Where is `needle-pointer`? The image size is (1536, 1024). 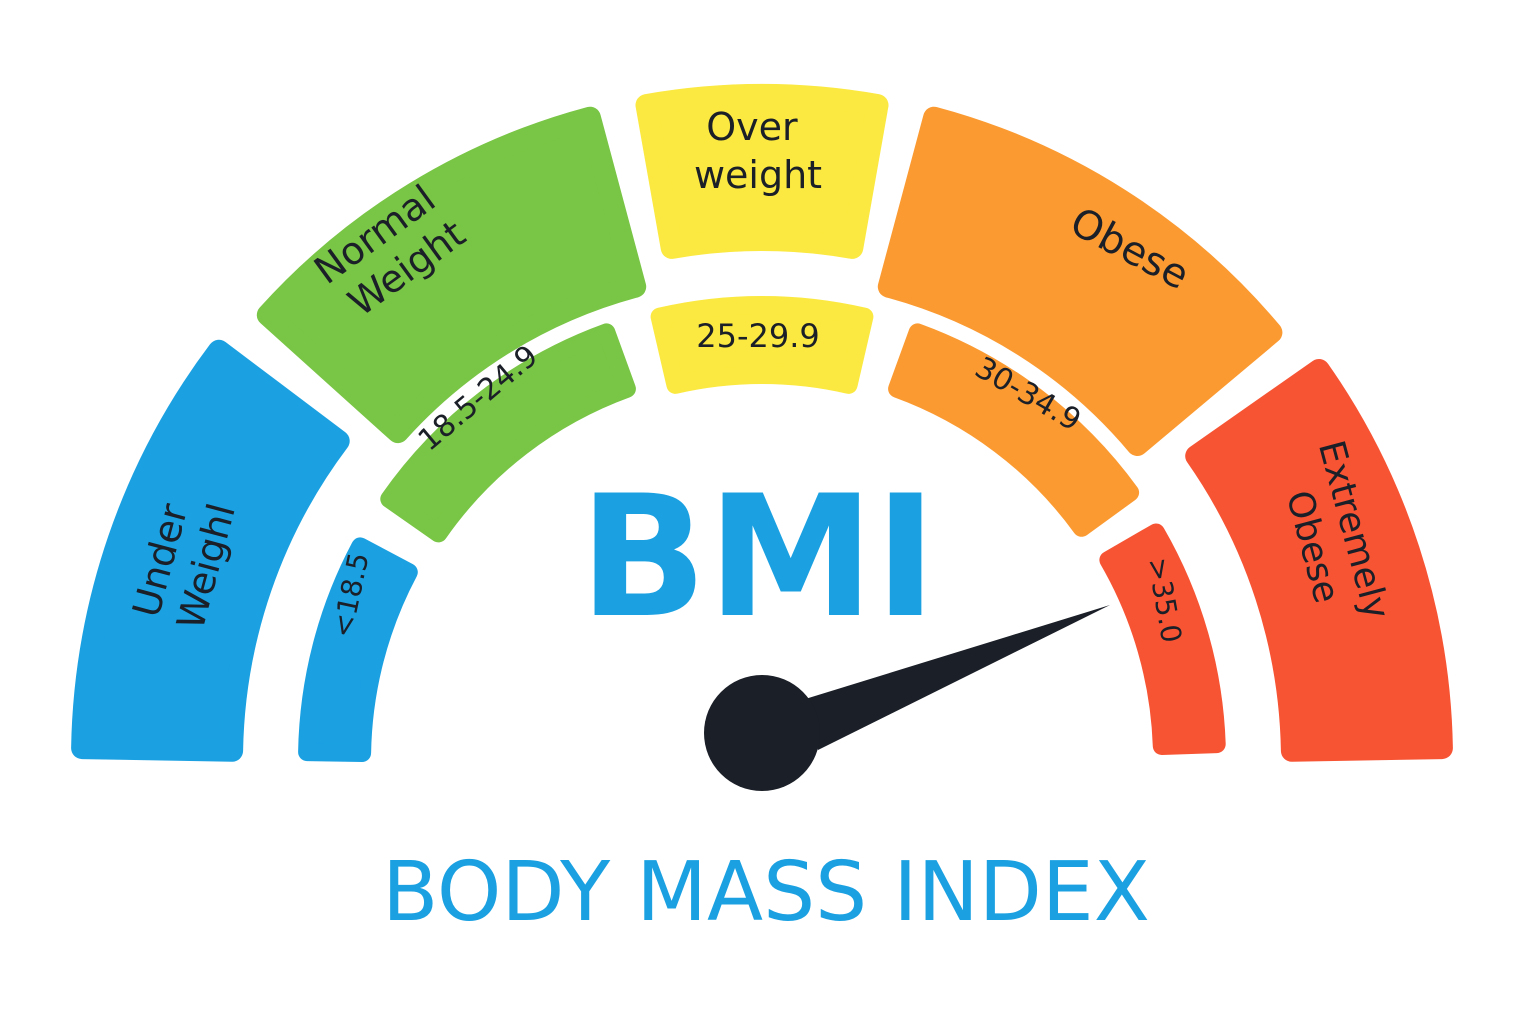 needle-pointer is located at coordinates (956, 677).